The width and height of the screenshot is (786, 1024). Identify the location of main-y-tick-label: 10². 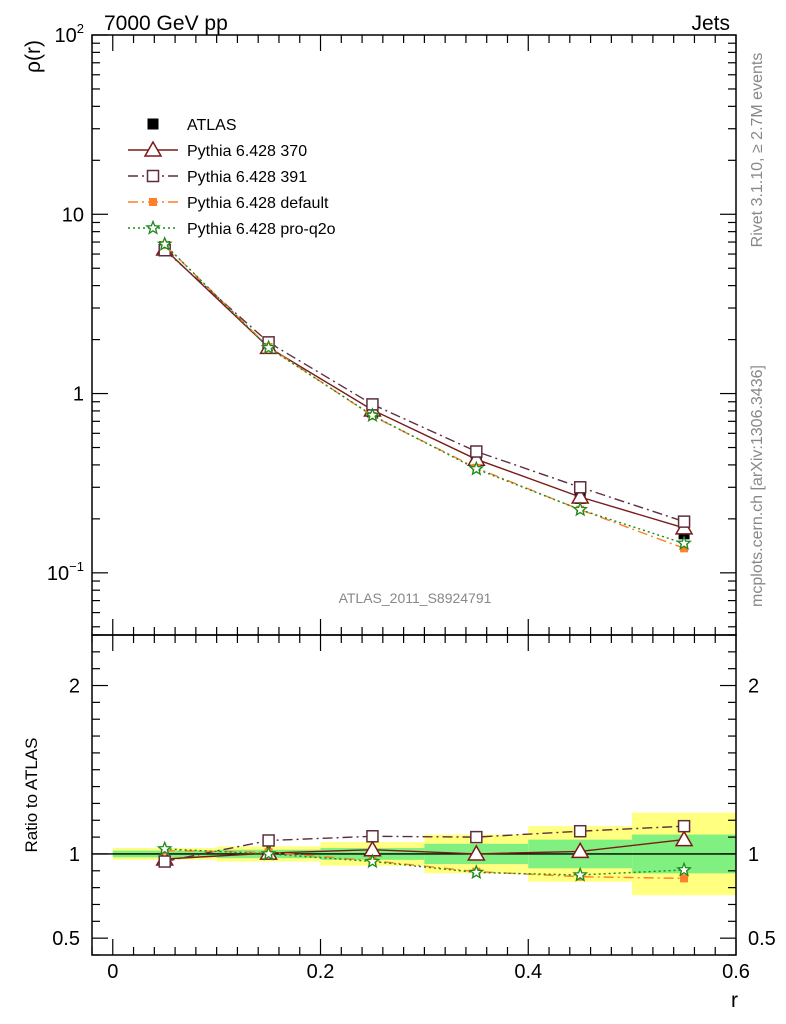
(69, 34).